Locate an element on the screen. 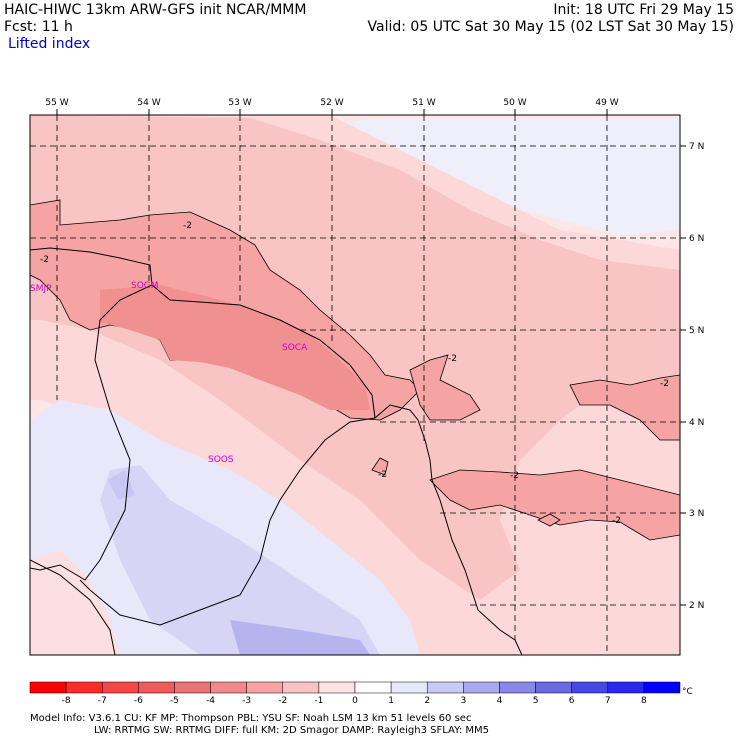 Image resolution: width=740 pixels, height=740 pixels. field-name: Lifted index is located at coordinates (49, 44).